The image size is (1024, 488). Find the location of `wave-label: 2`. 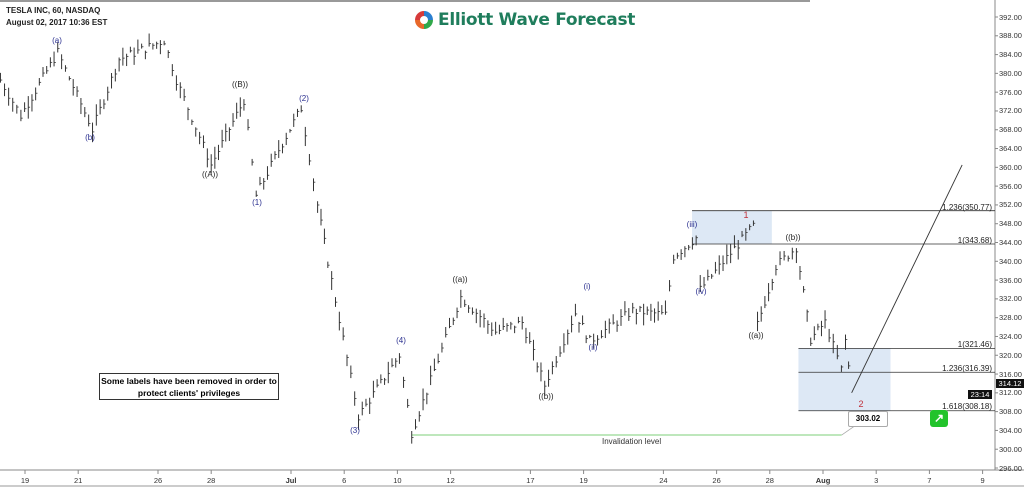

wave-label: 2 is located at coordinates (861, 404).